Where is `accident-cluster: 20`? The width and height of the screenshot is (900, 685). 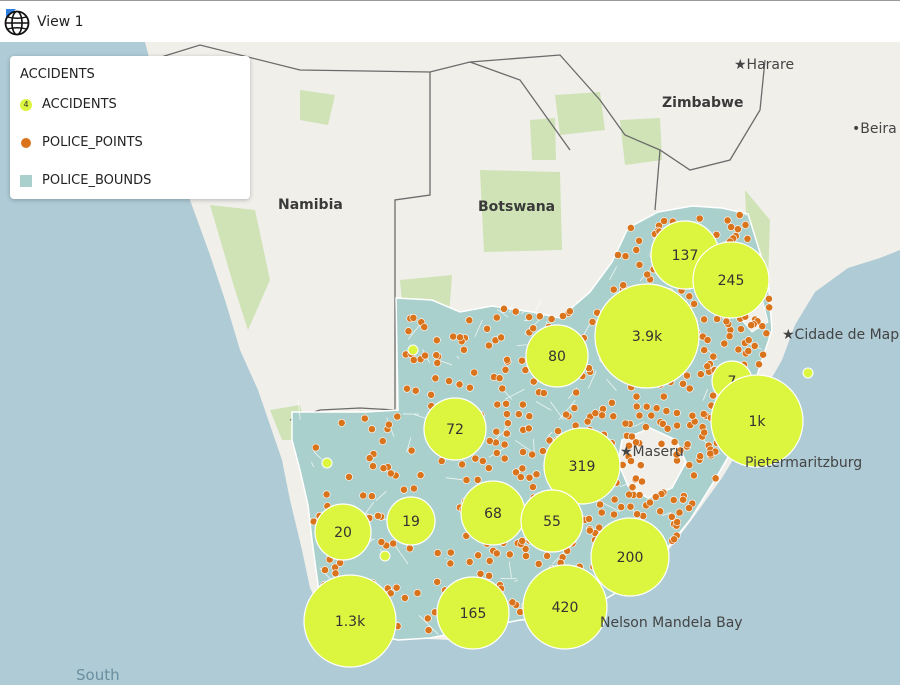 accident-cluster: 20 is located at coordinates (343, 532).